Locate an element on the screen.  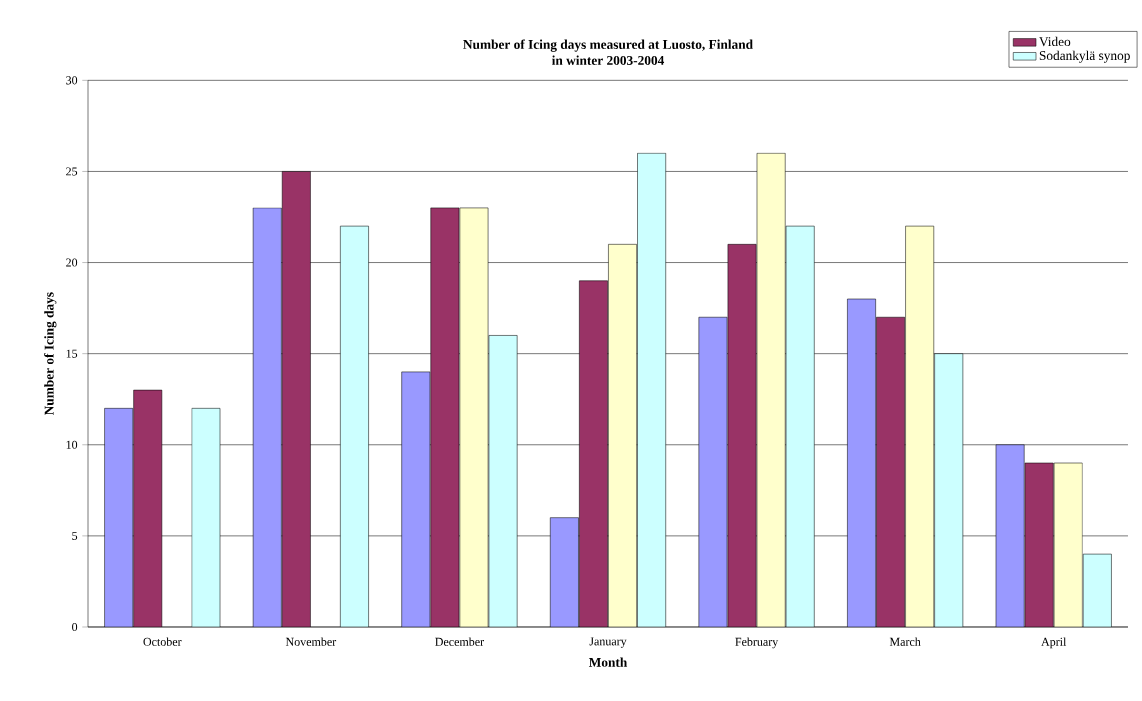
legend-label: Sodankylä synop is located at coordinates (1084, 56).